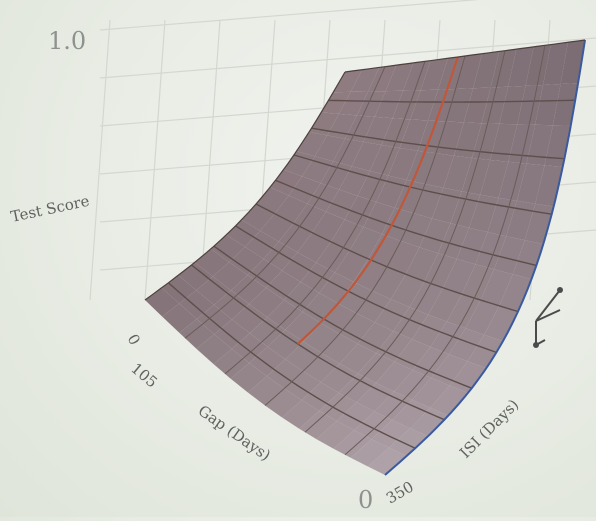  What do you see at coordinates (548, 317) in the screenshot?
I see `orientation-axes-icon` at bounding box center [548, 317].